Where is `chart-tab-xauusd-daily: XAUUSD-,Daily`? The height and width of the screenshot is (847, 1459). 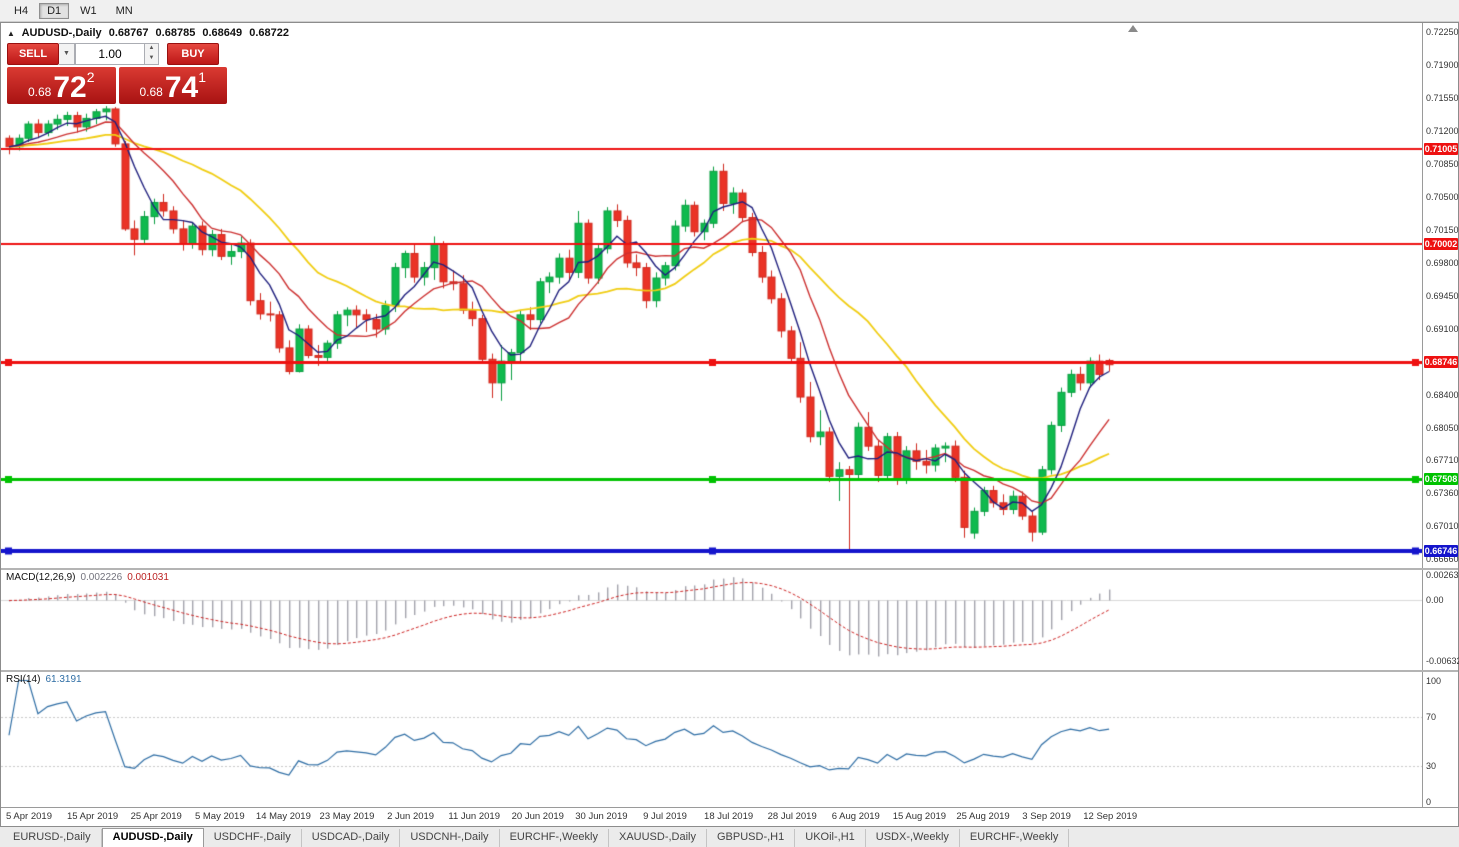
chart-tab-xauusd-daily: XAUUSD-,Daily is located at coordinates (658, 838).